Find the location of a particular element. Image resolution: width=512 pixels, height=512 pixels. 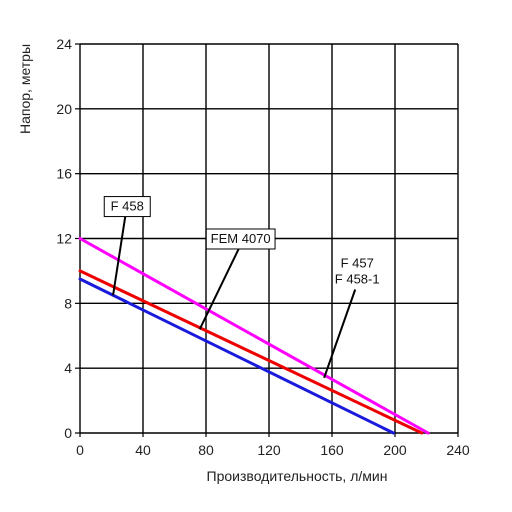

x-tick-label: 40 is located at coordinates (143, 450).